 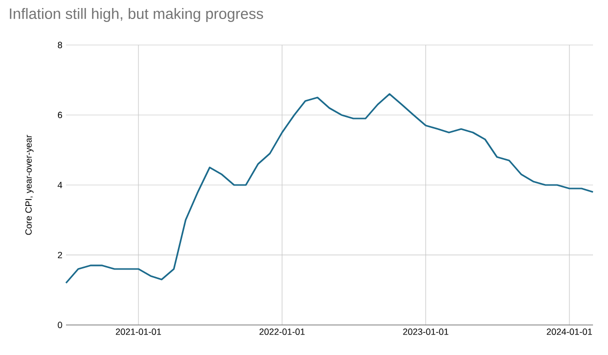 What do you see at coordinates (60, 255) in the screenshot?
I see `y-tick-label: 2` at bounding box center [60, 255].